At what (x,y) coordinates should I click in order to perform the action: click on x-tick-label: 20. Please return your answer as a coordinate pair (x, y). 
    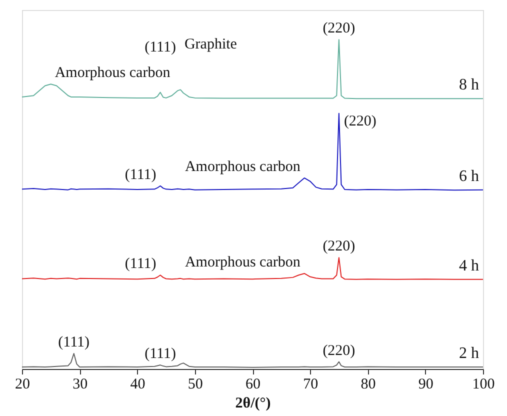
    Looking at the image, I should click on (22, 384).